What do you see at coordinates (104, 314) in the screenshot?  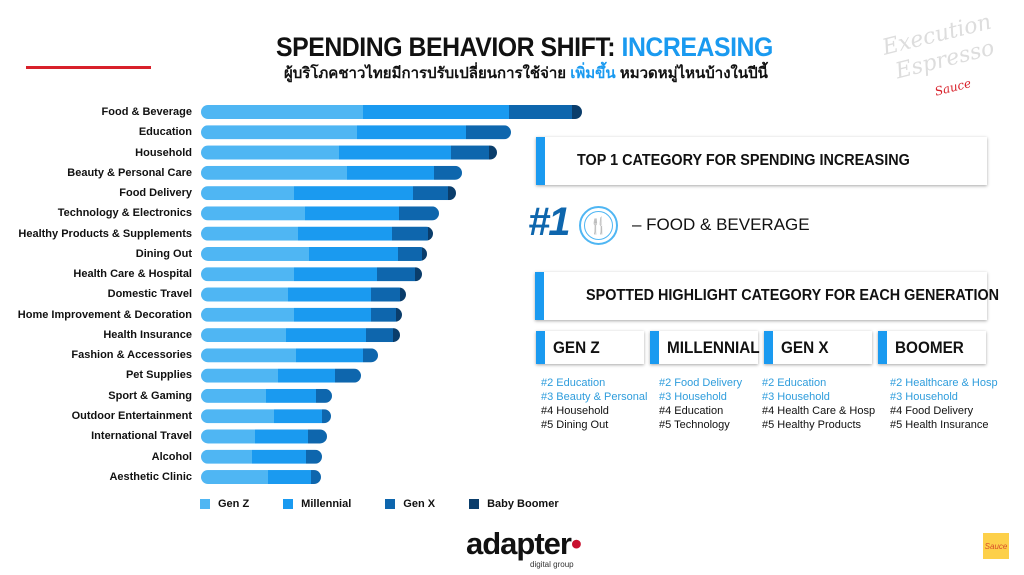 I see `category-label: Home Improvement & Decoration` at bounding box center [104, 314].